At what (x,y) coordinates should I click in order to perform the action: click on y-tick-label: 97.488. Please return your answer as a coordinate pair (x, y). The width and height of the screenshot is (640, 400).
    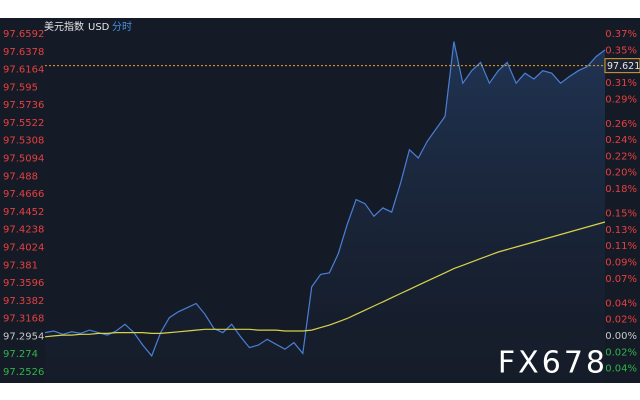
    Looking at the image, I should click on (20, 176).